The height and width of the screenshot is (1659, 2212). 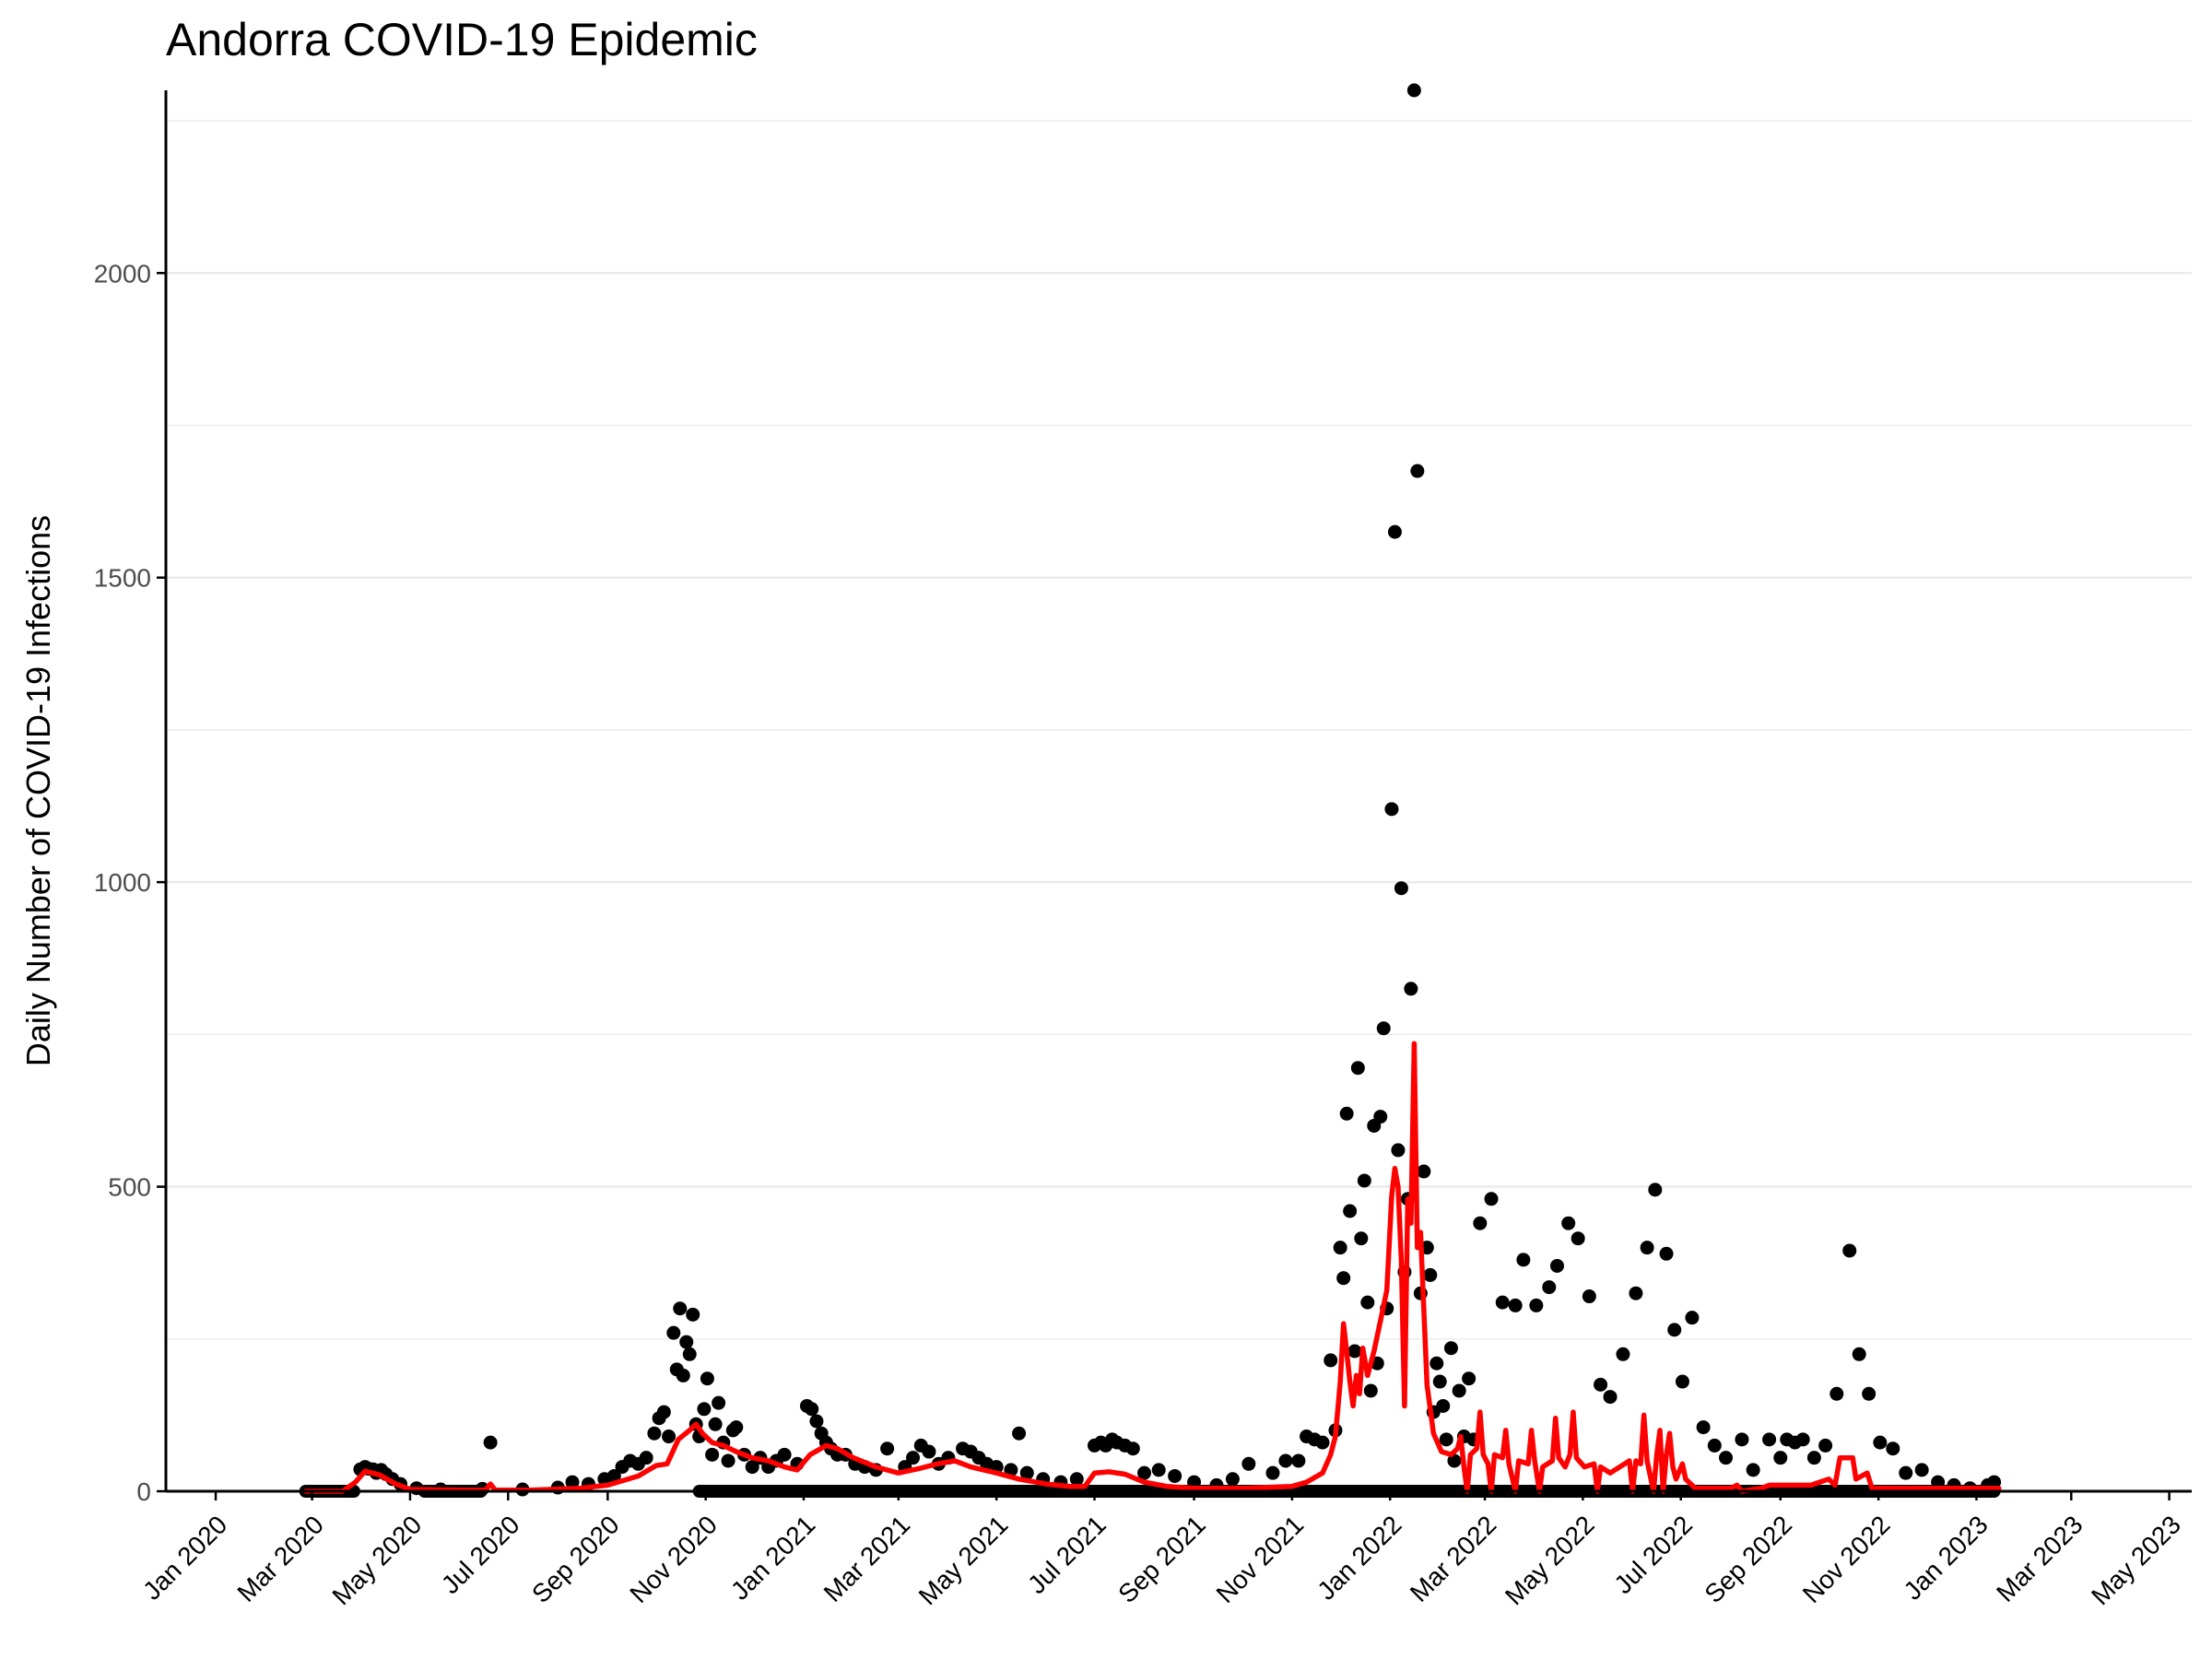 What do you see at coordinates (1550, 1560) in the screenshot?
I see `x-tick-label: May 2022` at bounding box center [1550, 1560].